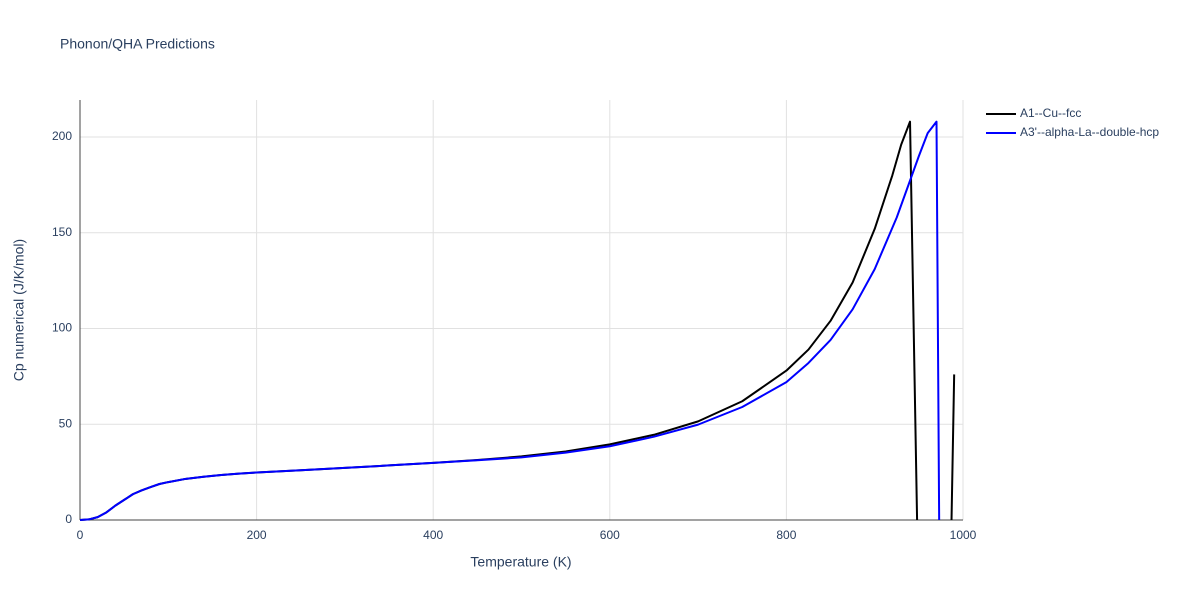 The image size is (1200, 605). What do you see at coordinates (1072, 122) in the screenshot?
I see `legend: A1--Cu--fcc A3'--alpha-La--double-hcp` at bounding box center [1072, 122].